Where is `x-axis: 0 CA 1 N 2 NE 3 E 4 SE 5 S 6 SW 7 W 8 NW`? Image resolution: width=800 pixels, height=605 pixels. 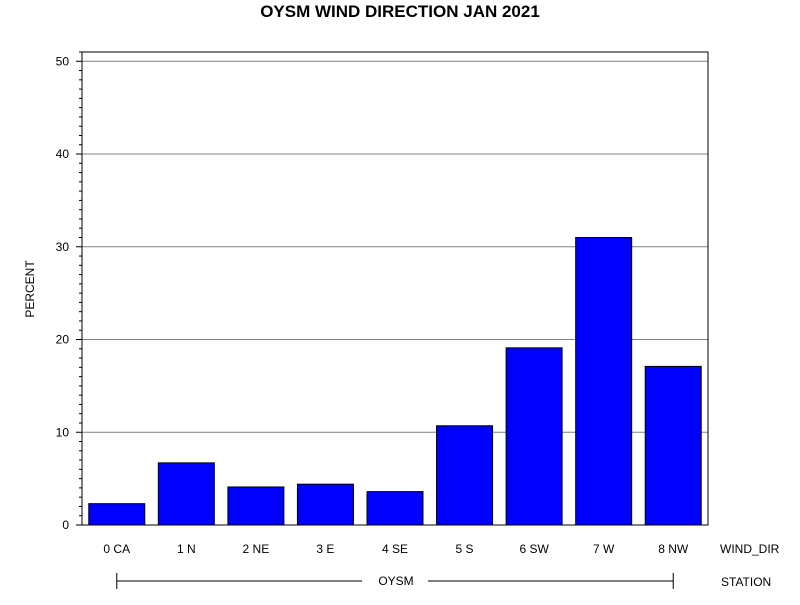 x-axis: 0 CA 1 N 2 NE 3 E 4 SE 5 S 6 SW 7 W 8 NW is located at coordinates (395, 549).